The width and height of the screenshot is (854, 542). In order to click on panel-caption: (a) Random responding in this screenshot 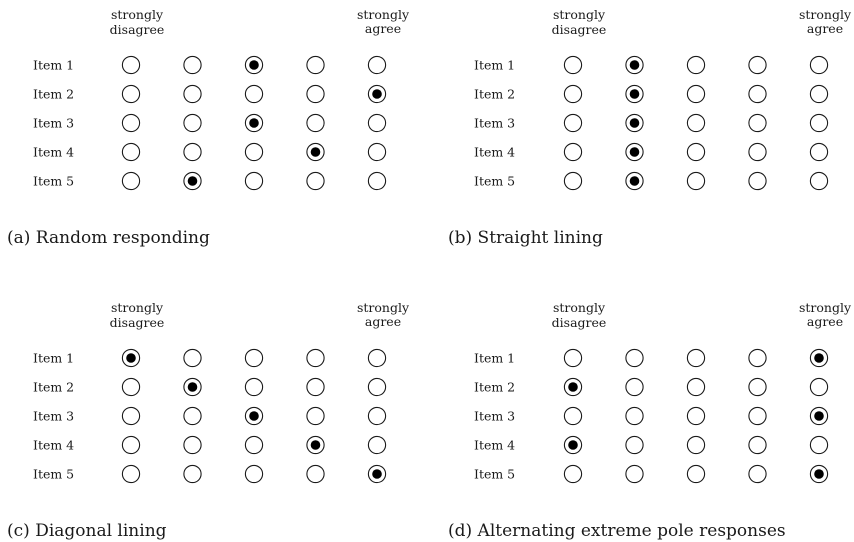, I will do `click(108, 238)`.